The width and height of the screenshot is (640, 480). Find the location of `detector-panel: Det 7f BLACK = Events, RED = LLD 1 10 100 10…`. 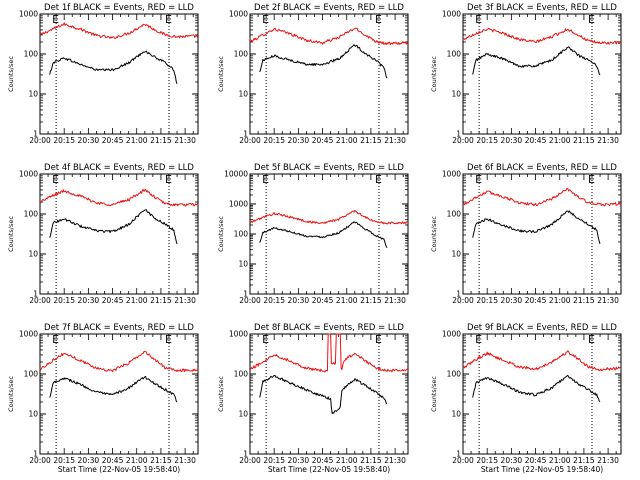

detector-panel: Det 7f BLACK = Events, RED = LLD 1 10 100 10… is located at coordinates (103, 398).